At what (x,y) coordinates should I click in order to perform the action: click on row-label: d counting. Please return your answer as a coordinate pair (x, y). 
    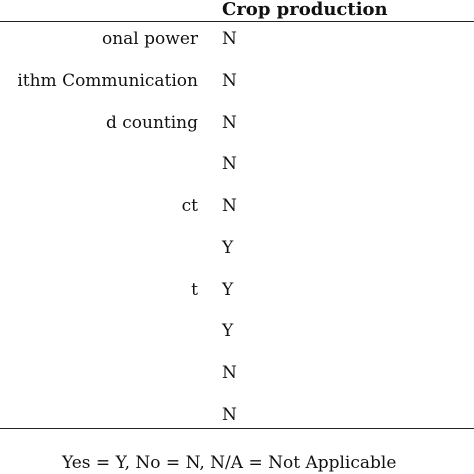
    Looking at the image, I should click on (151, 123).